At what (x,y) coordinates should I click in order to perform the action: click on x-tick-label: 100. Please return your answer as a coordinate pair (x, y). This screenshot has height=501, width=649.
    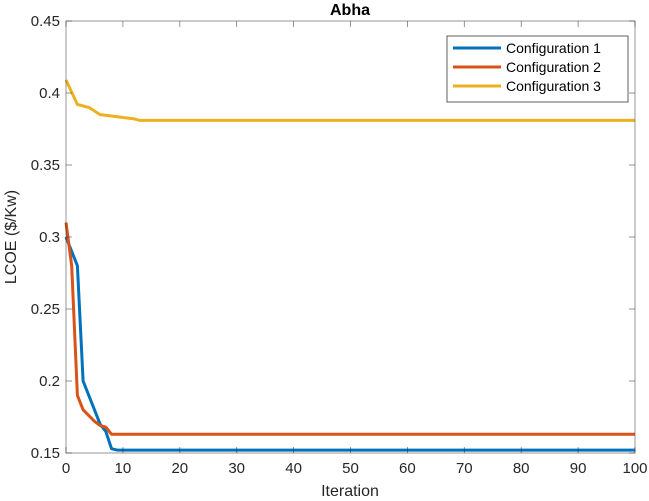
    Looking at the image, I should click on (634, 468).